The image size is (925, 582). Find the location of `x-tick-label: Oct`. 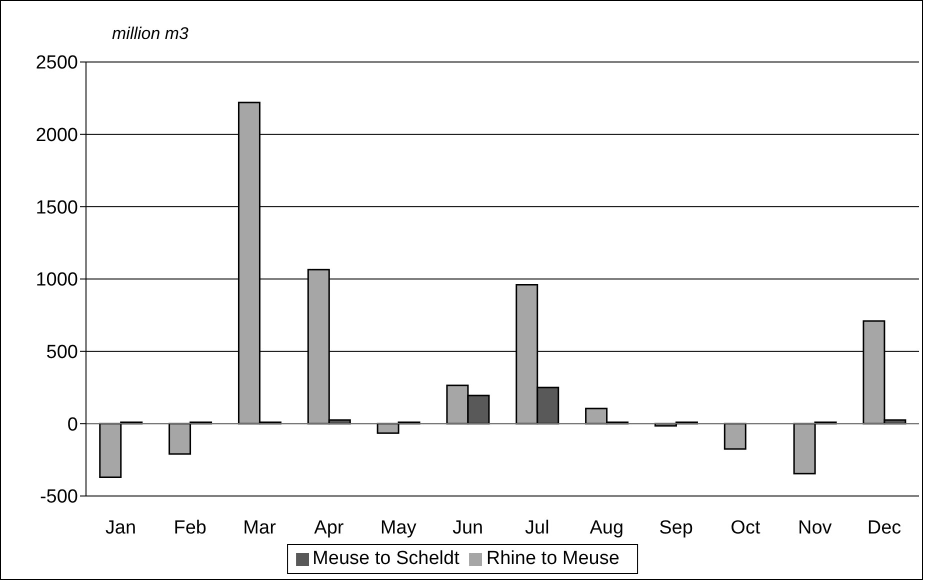

x-tick-label: Oct is located at coordinates (745, 527).